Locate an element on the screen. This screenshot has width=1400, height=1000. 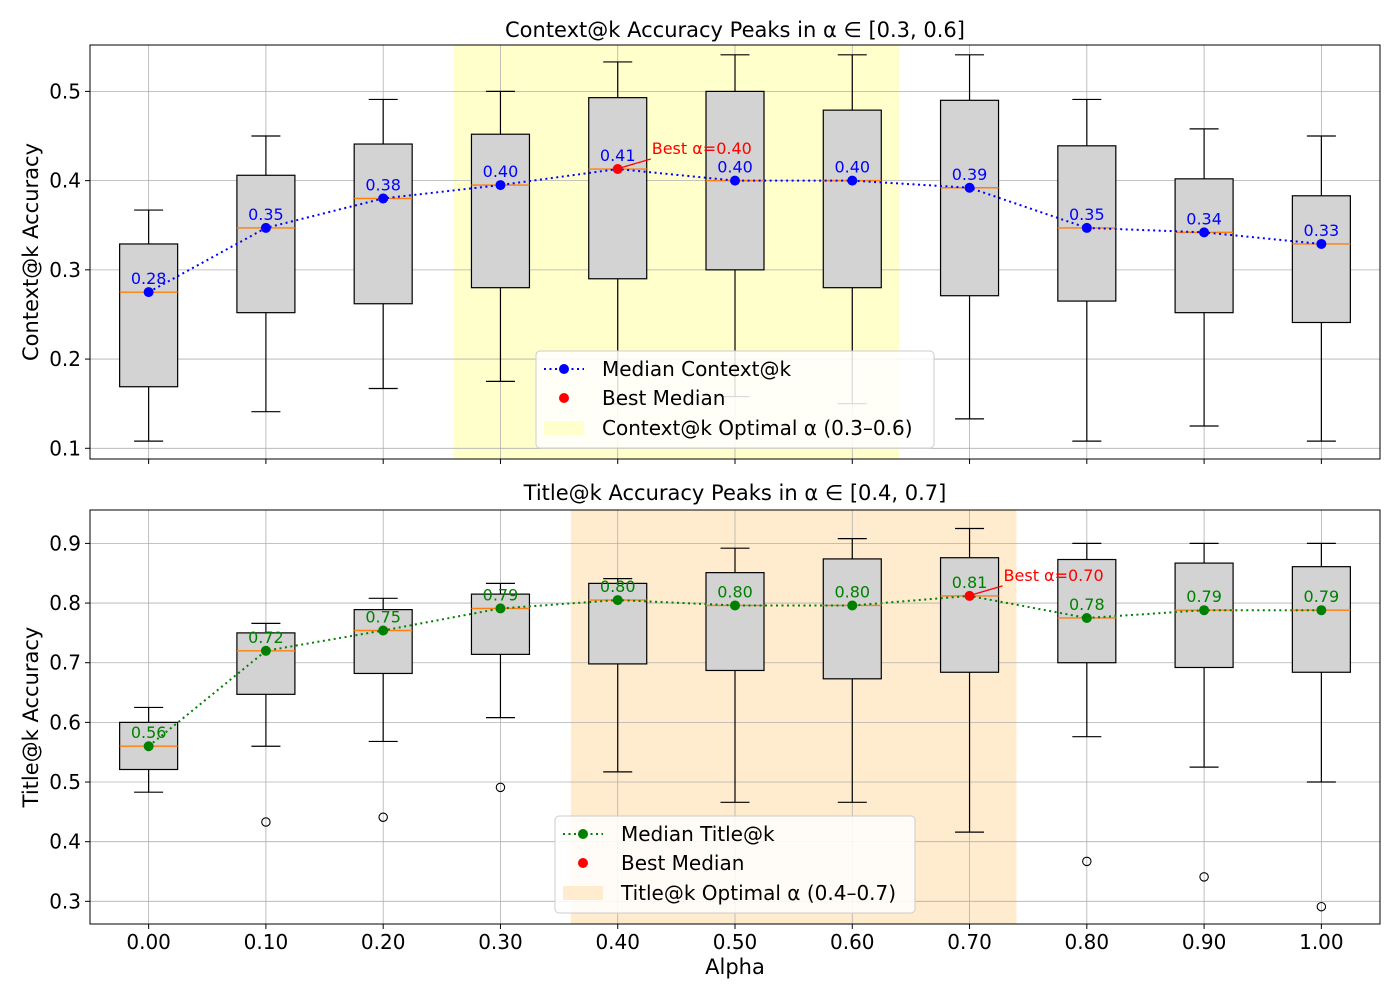
legend-entry-label: Context@k Optimal α (0.3–0.6) is located at coordinates (757, 428).